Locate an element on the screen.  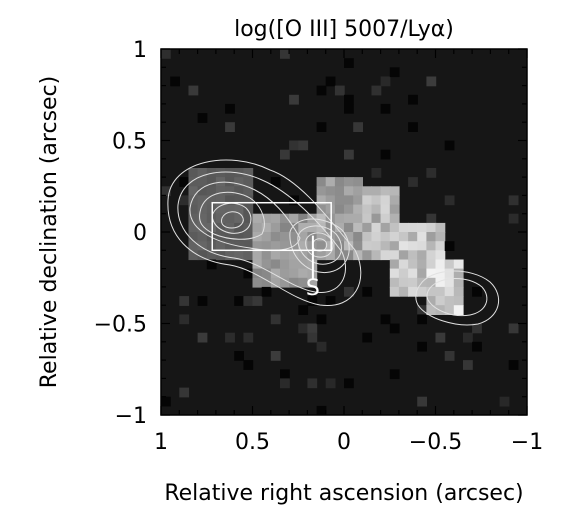
chart-title: log([O III] 5007/Lyα) is located at coordinates (344, 29).